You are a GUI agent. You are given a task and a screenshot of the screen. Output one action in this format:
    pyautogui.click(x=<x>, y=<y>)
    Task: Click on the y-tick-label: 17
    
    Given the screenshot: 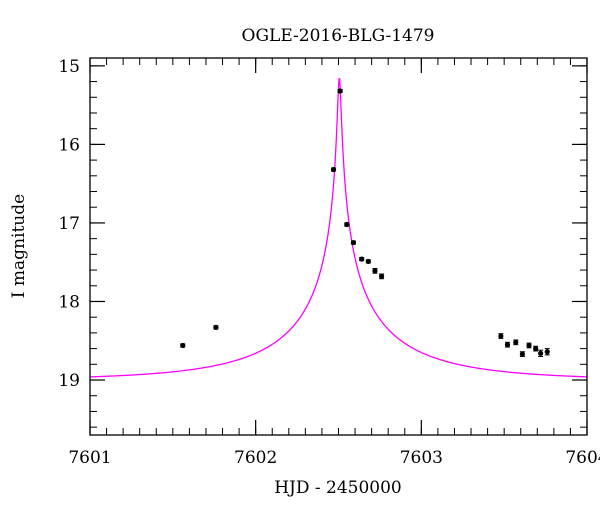 What is the action you would take?
    pyautogui.click(x=69, y=224)
    